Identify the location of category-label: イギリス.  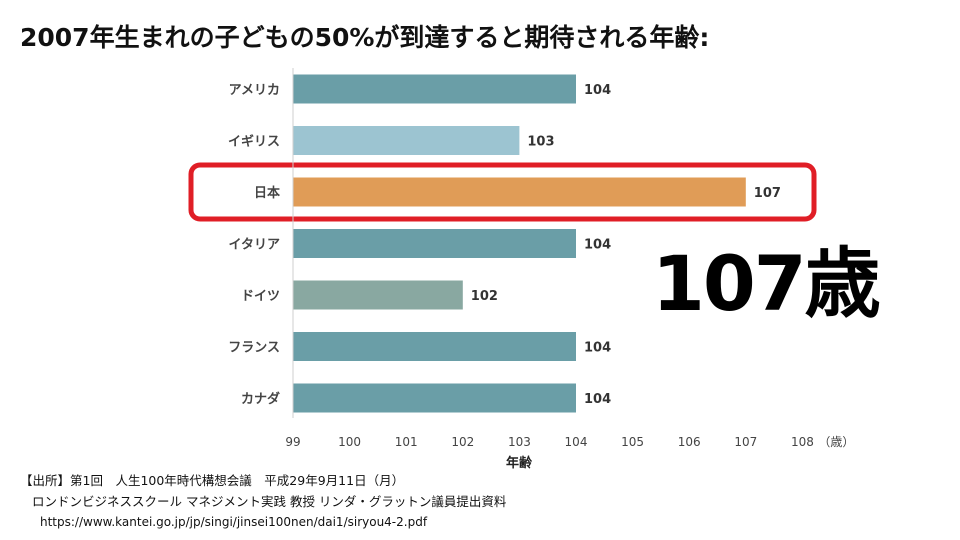
(254, 142).